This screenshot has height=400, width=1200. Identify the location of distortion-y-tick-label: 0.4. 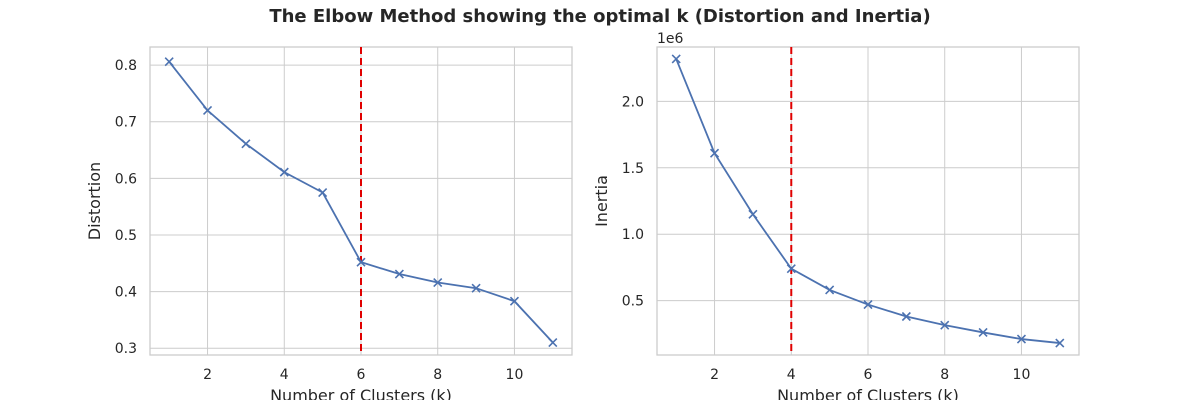
(126, 293).